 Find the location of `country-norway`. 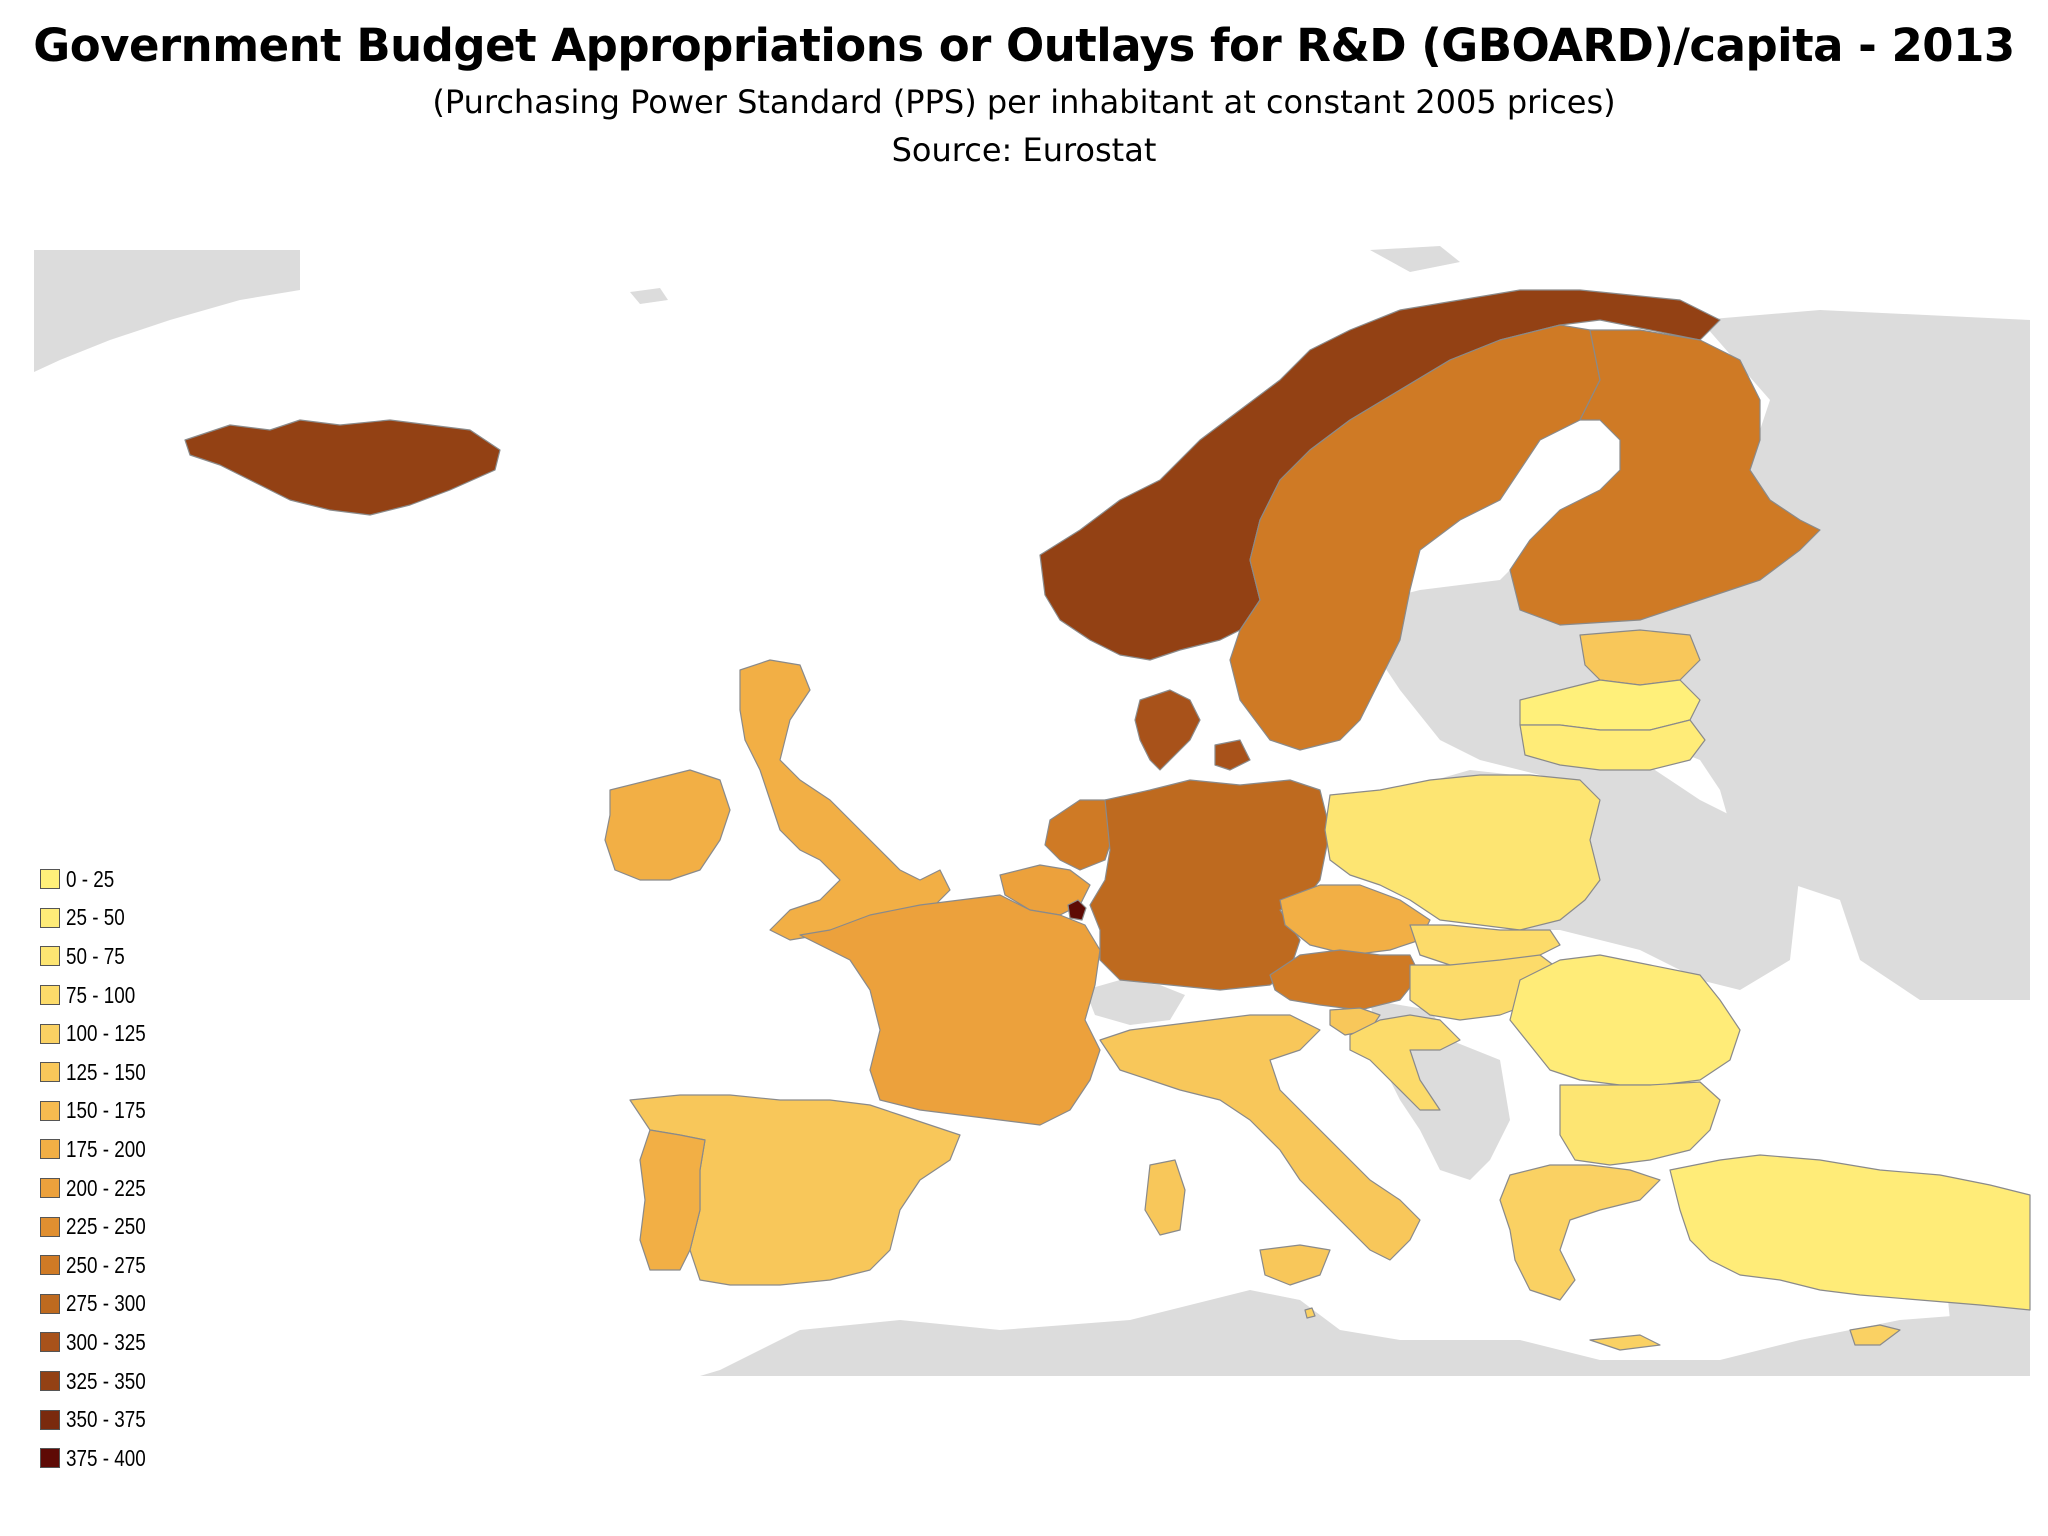

country-norway is located at coordinates (1380, 475).